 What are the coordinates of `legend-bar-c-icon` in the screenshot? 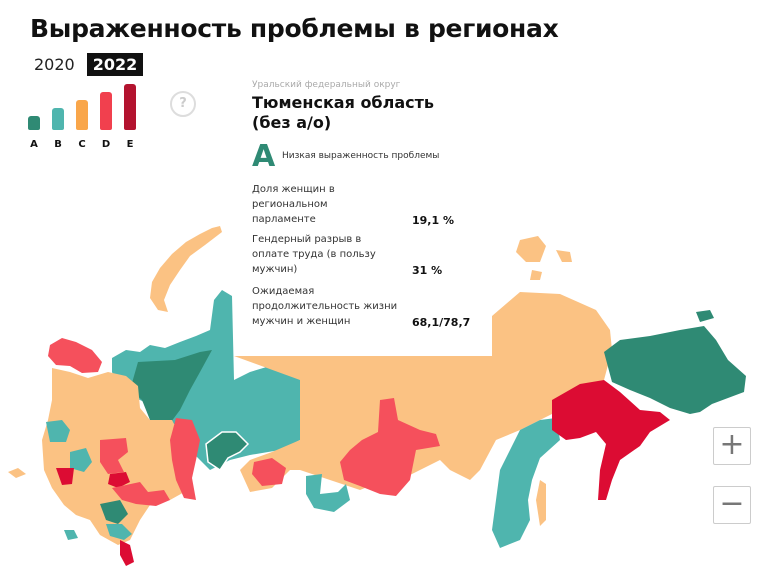 It's located at (82, 115).